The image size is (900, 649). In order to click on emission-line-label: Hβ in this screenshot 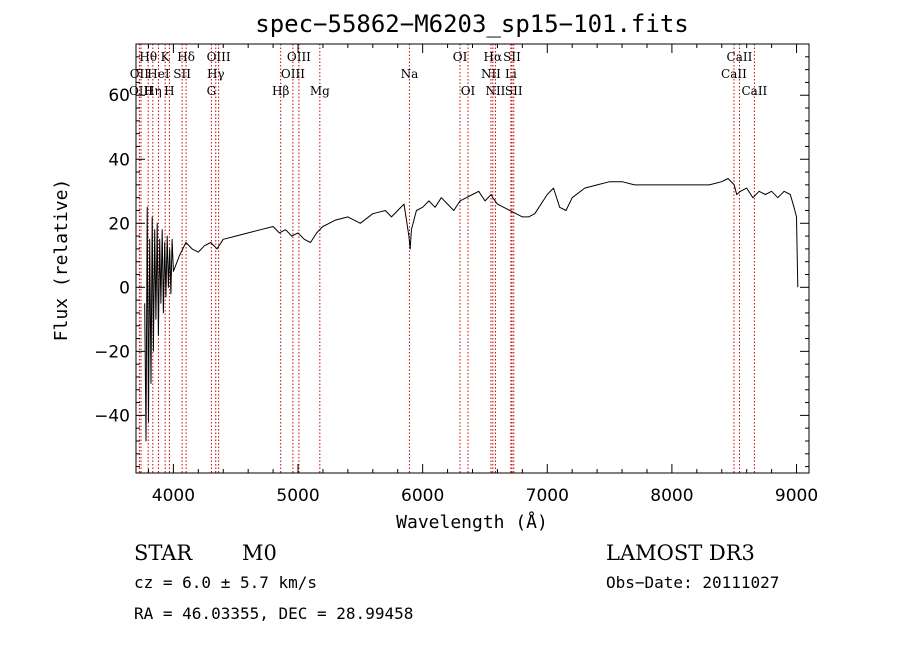, I will do `click(280, 91)`.